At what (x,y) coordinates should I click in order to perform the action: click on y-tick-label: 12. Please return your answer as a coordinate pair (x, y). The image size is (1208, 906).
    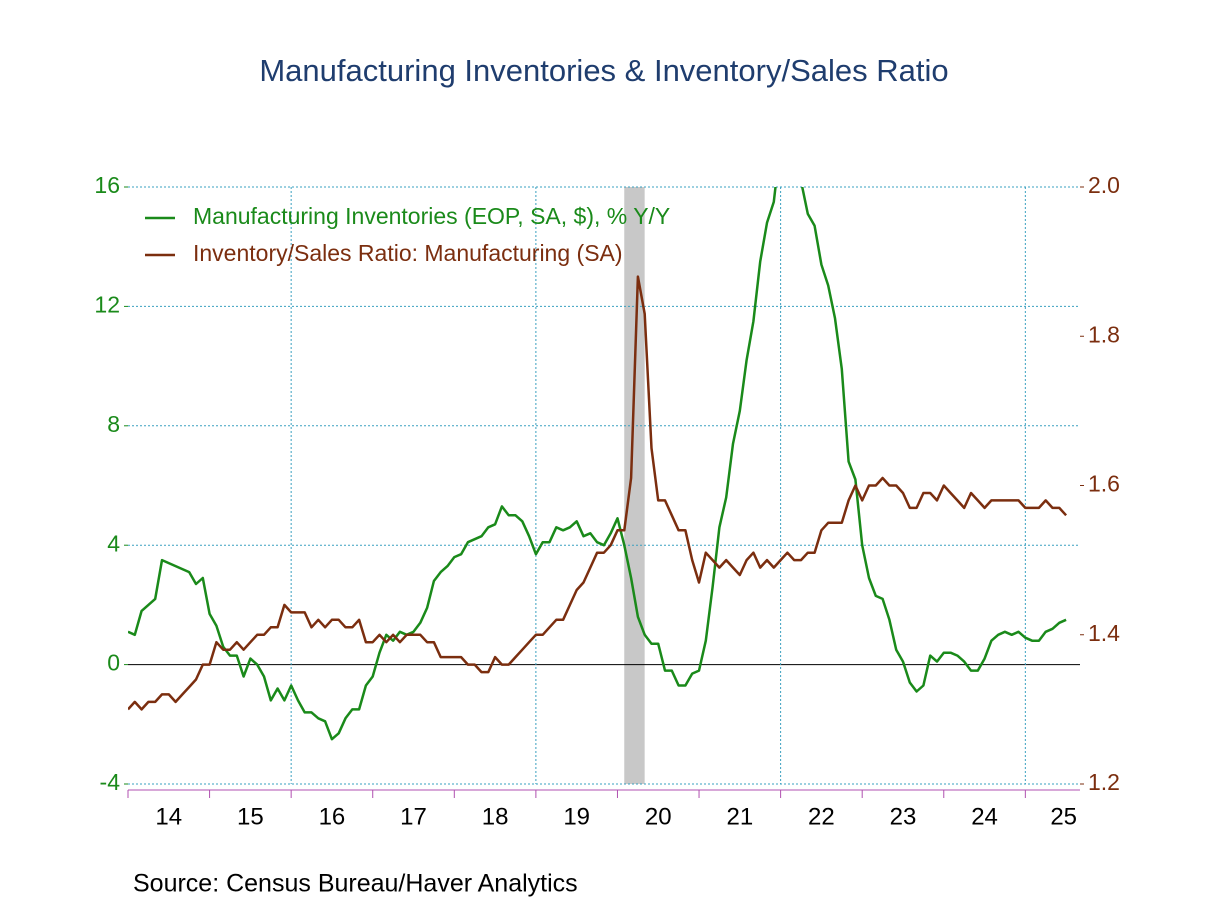
    Looking at the image, I should click on (107, 304).